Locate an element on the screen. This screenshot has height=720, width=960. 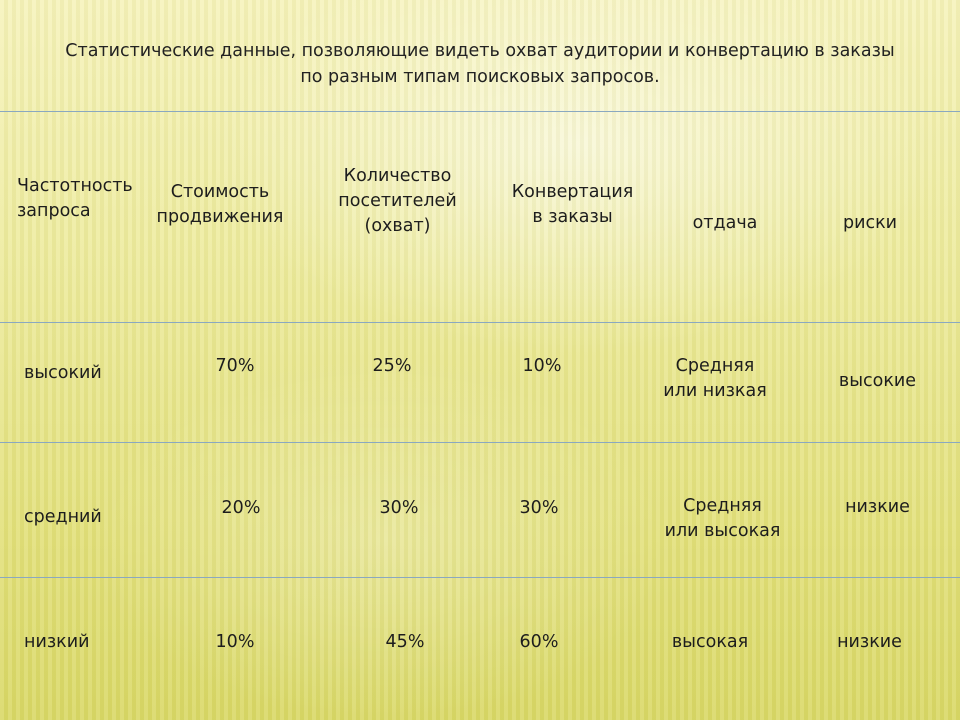
row-1-visitors: 25% is located at coordinates (392, 366).